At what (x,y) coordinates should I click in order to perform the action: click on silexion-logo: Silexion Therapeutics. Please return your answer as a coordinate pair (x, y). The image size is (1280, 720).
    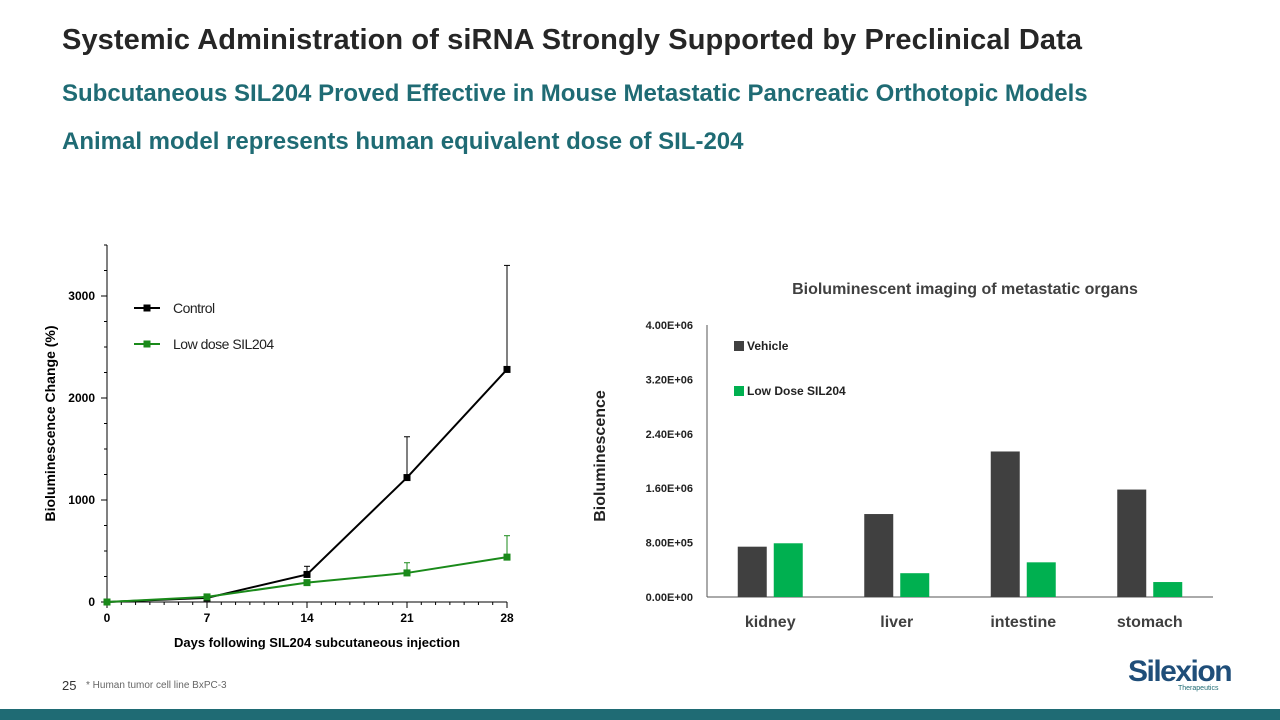
    Looking at the image, I should click on (1180, 675).